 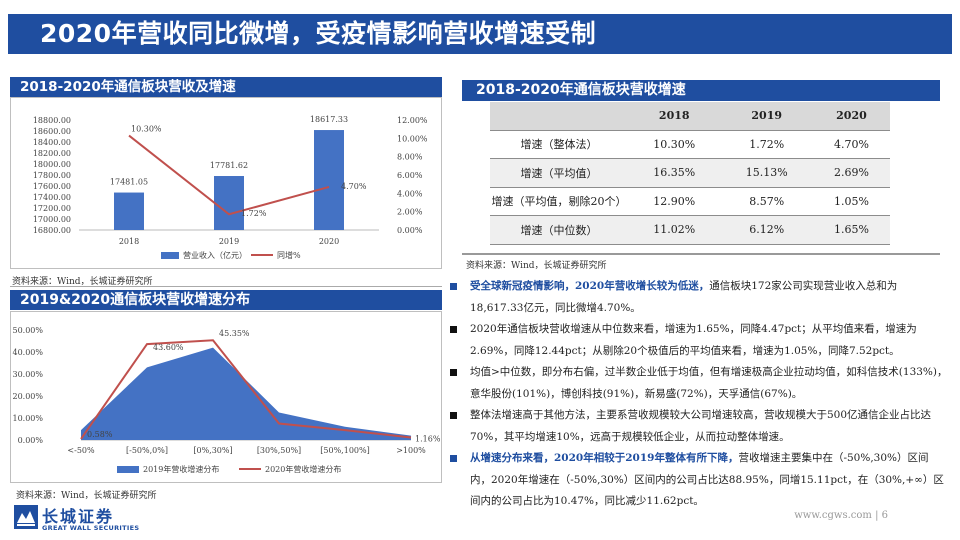 I want to click on growth-line-label: 1.72%, so click(x=254, y=213).